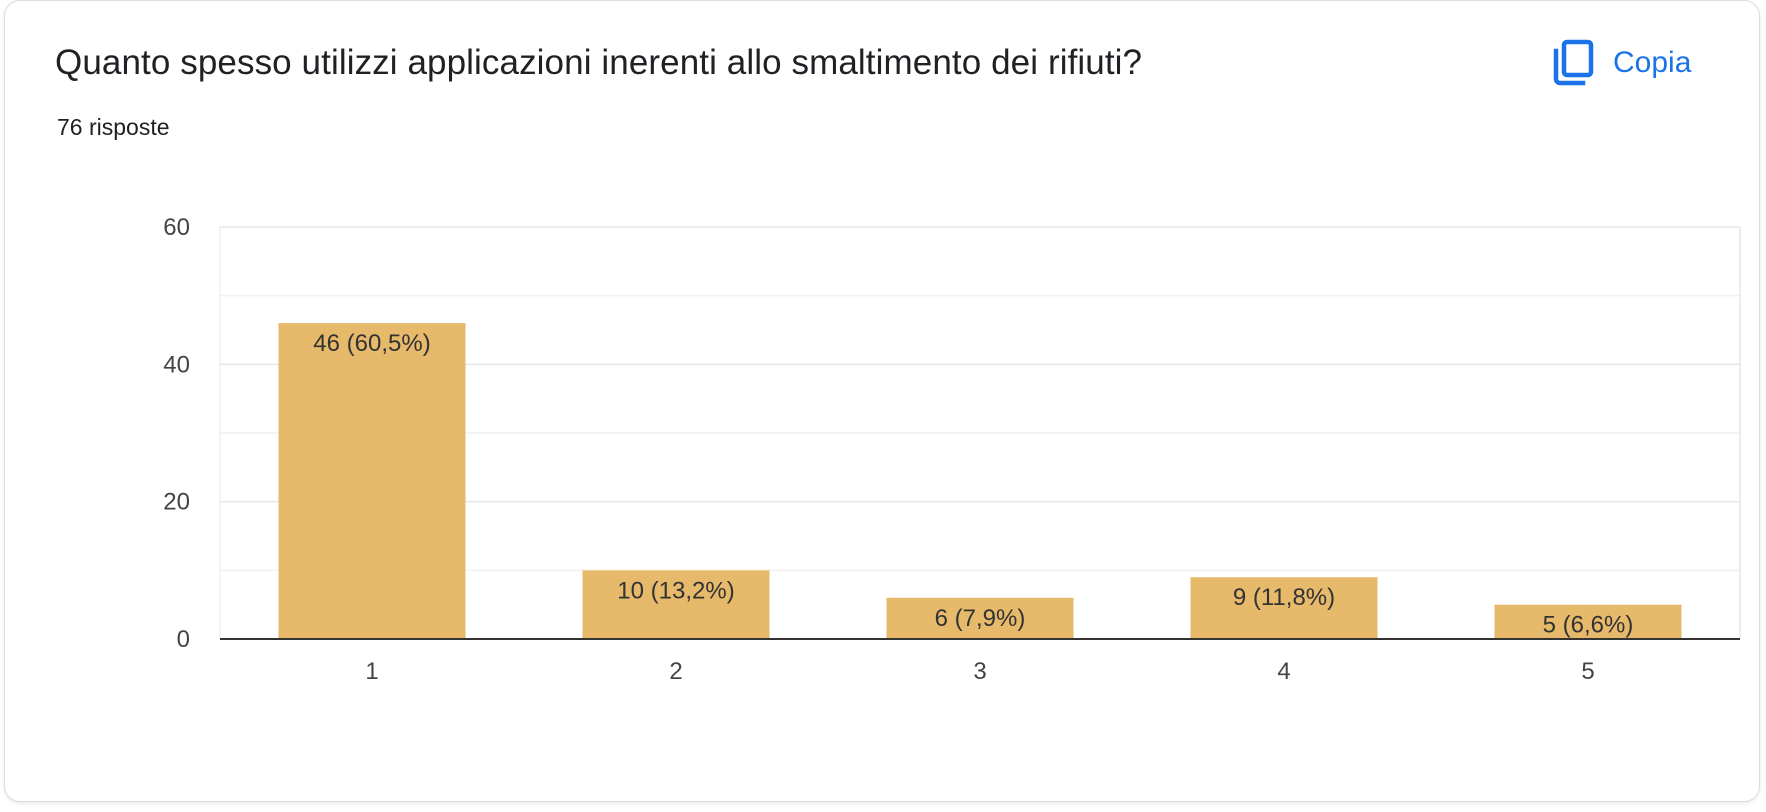 This screenshot has height=812, width=1766. Describe the element at coordinates (176, 364) in the screenshot. I see `y-tick-label: 40` at that location.